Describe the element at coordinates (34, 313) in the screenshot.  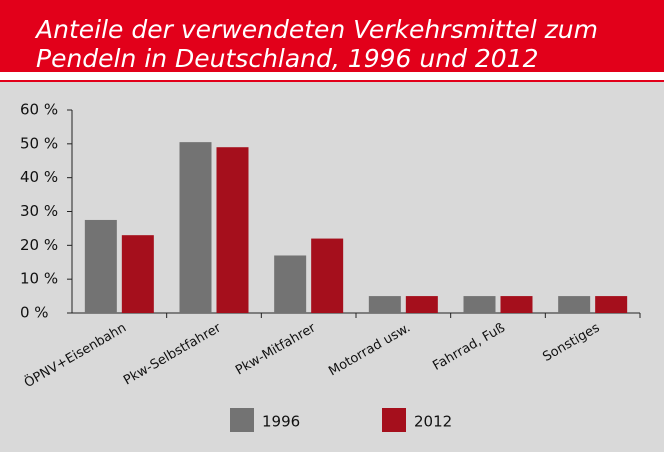
I see `y-tick-label: 0 %` at that location.